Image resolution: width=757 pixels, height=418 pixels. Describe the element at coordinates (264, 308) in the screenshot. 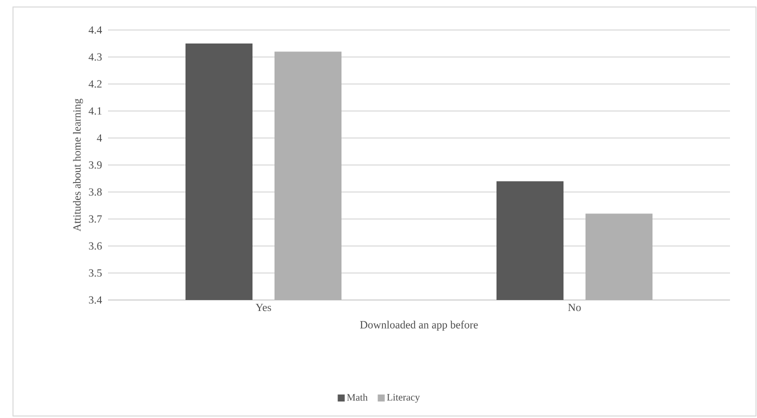

I see `x-tick-label: Yes` at that location.